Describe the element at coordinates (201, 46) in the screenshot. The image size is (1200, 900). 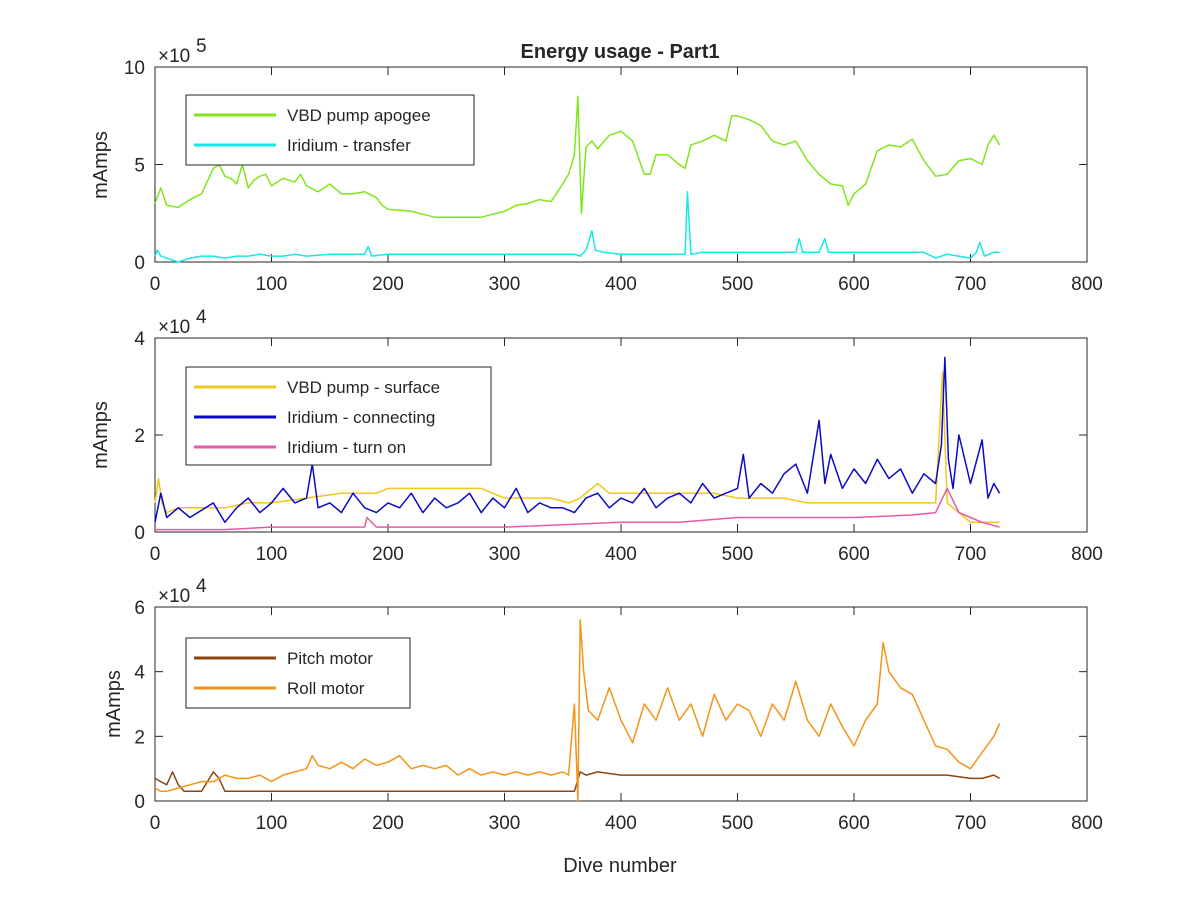
I see `y-exponent-text: 5` at that location.